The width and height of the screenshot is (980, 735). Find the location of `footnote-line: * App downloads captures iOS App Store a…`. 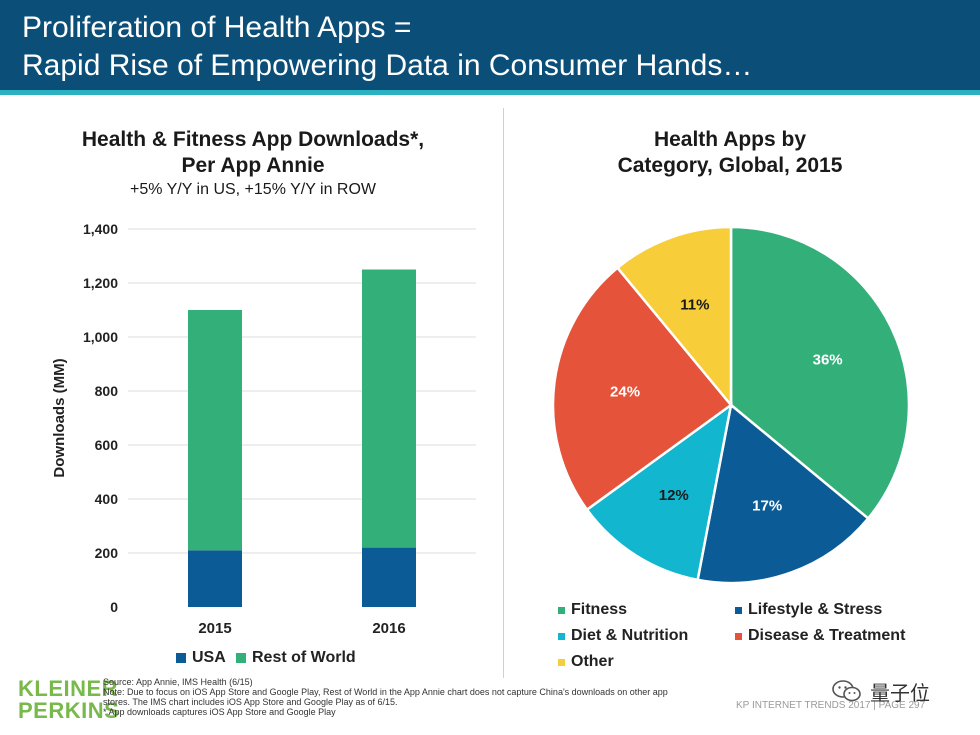

footnote-line: * App downloads captures iOS App Store a… is located at coordinates (219, 712).